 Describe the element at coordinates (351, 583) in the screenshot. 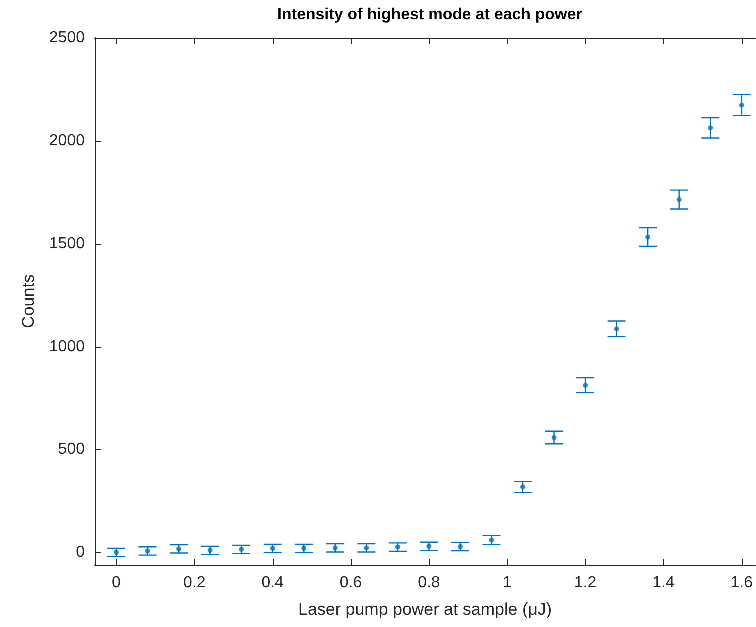

I see `x-tick-label: 0.6` at that location.